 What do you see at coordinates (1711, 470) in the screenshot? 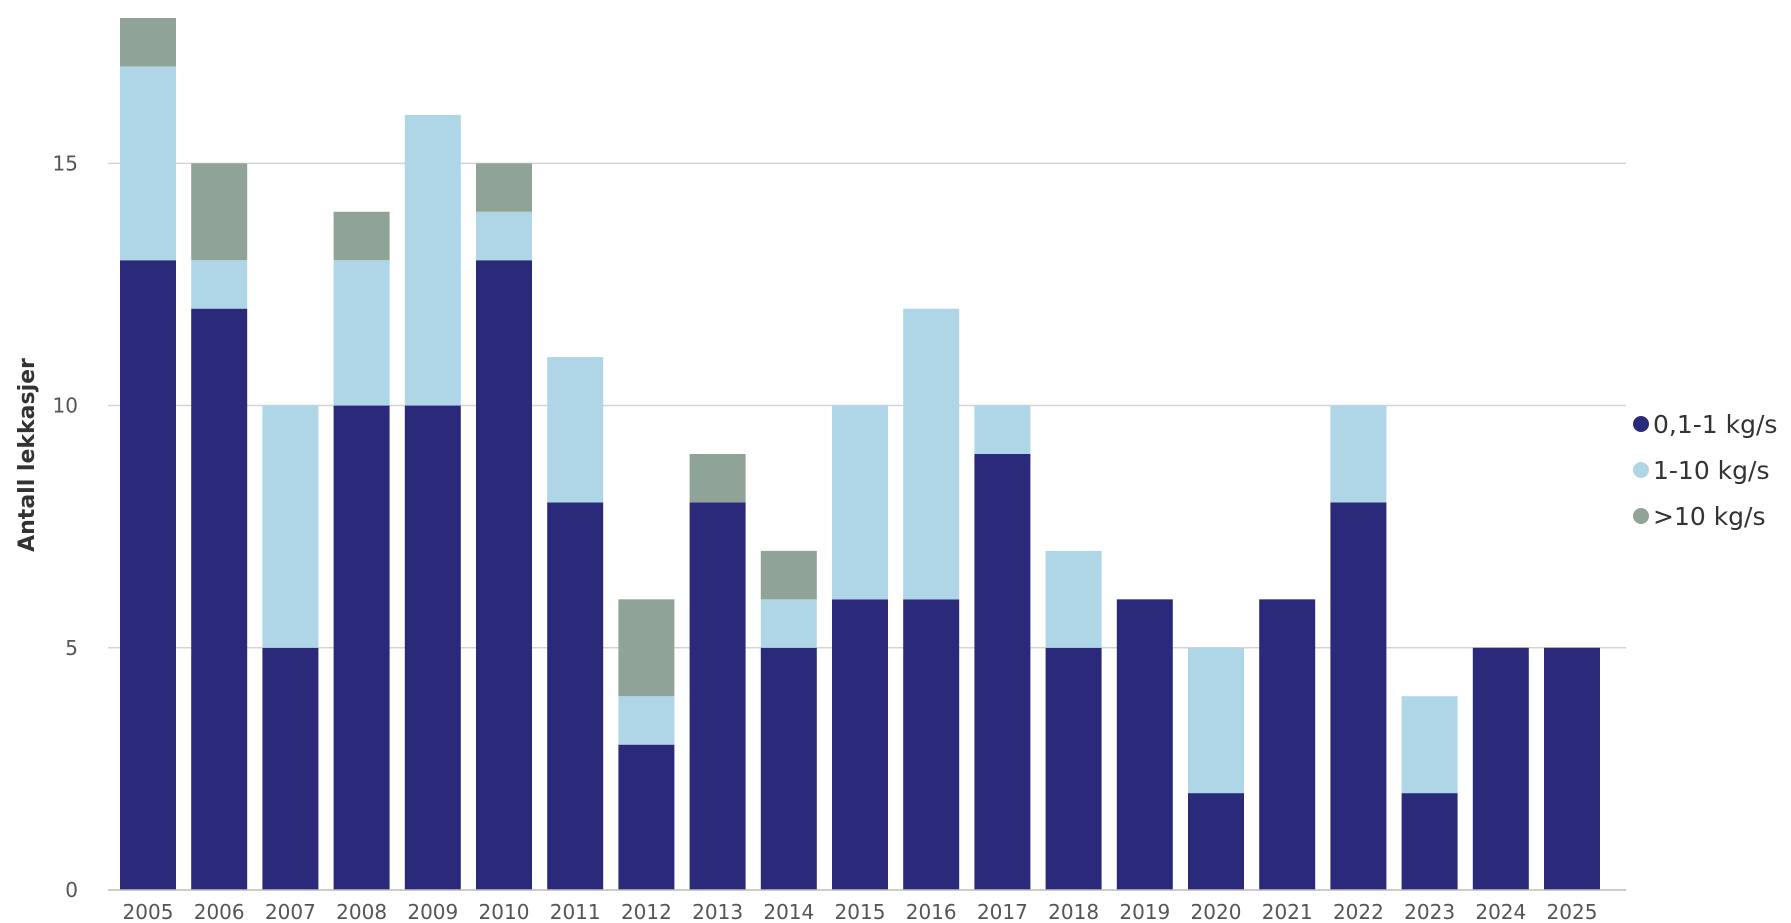
I see `legend-label: 1-10 kg/s` at bounding box center [1711, 470].